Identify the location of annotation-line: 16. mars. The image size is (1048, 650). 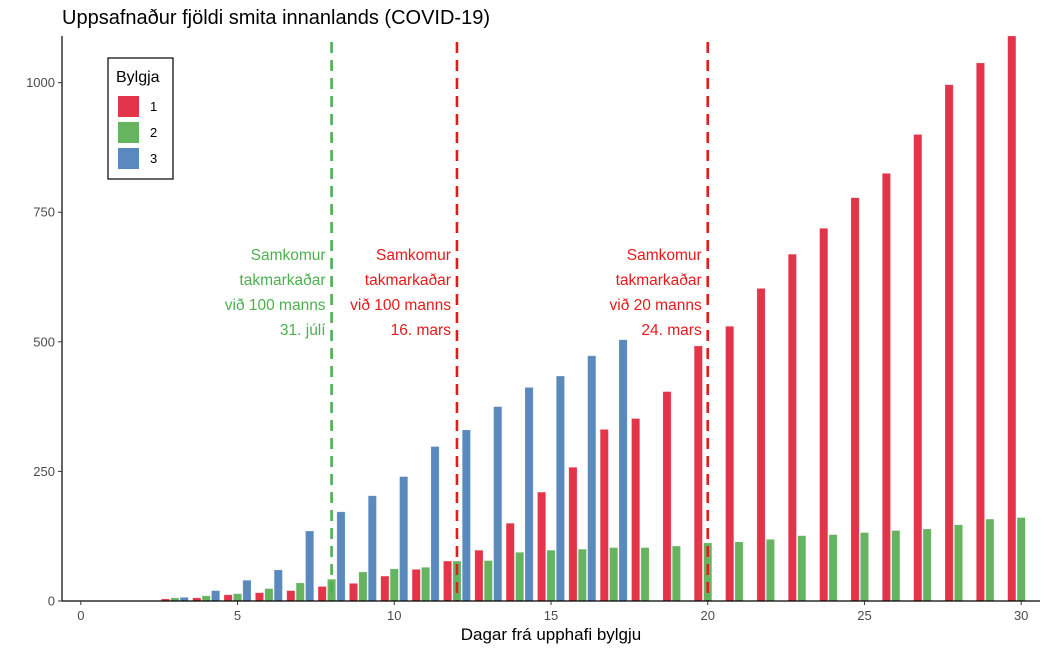
(421, 330).